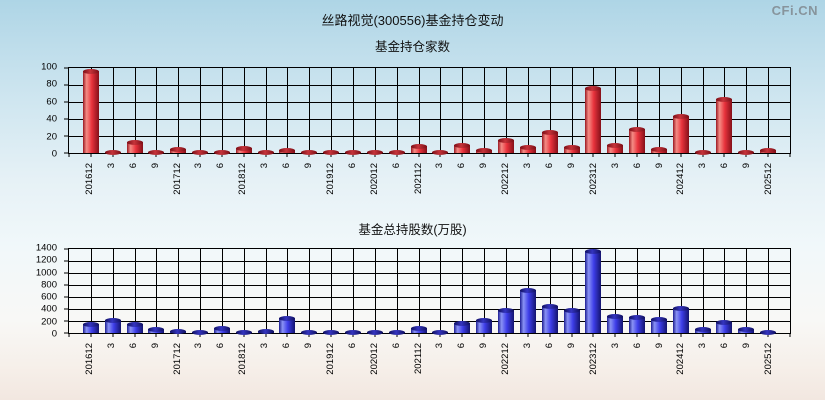  I want to click on y-tick-label: 0, so click(54, 154).